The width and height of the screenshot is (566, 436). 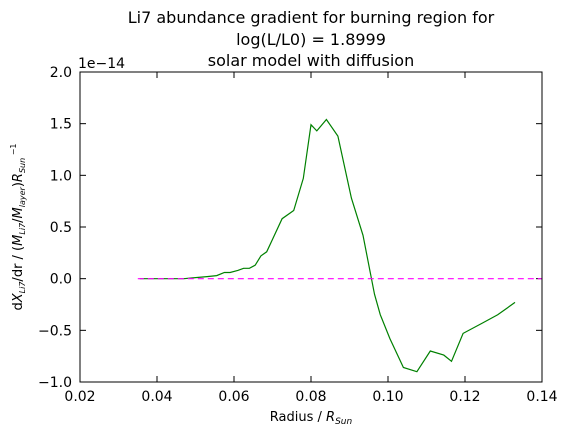 What do you see at coordinates (61, 125) in the screenshot?
I see `y-tick-label: 1.5` at bounding box center [61, 125].